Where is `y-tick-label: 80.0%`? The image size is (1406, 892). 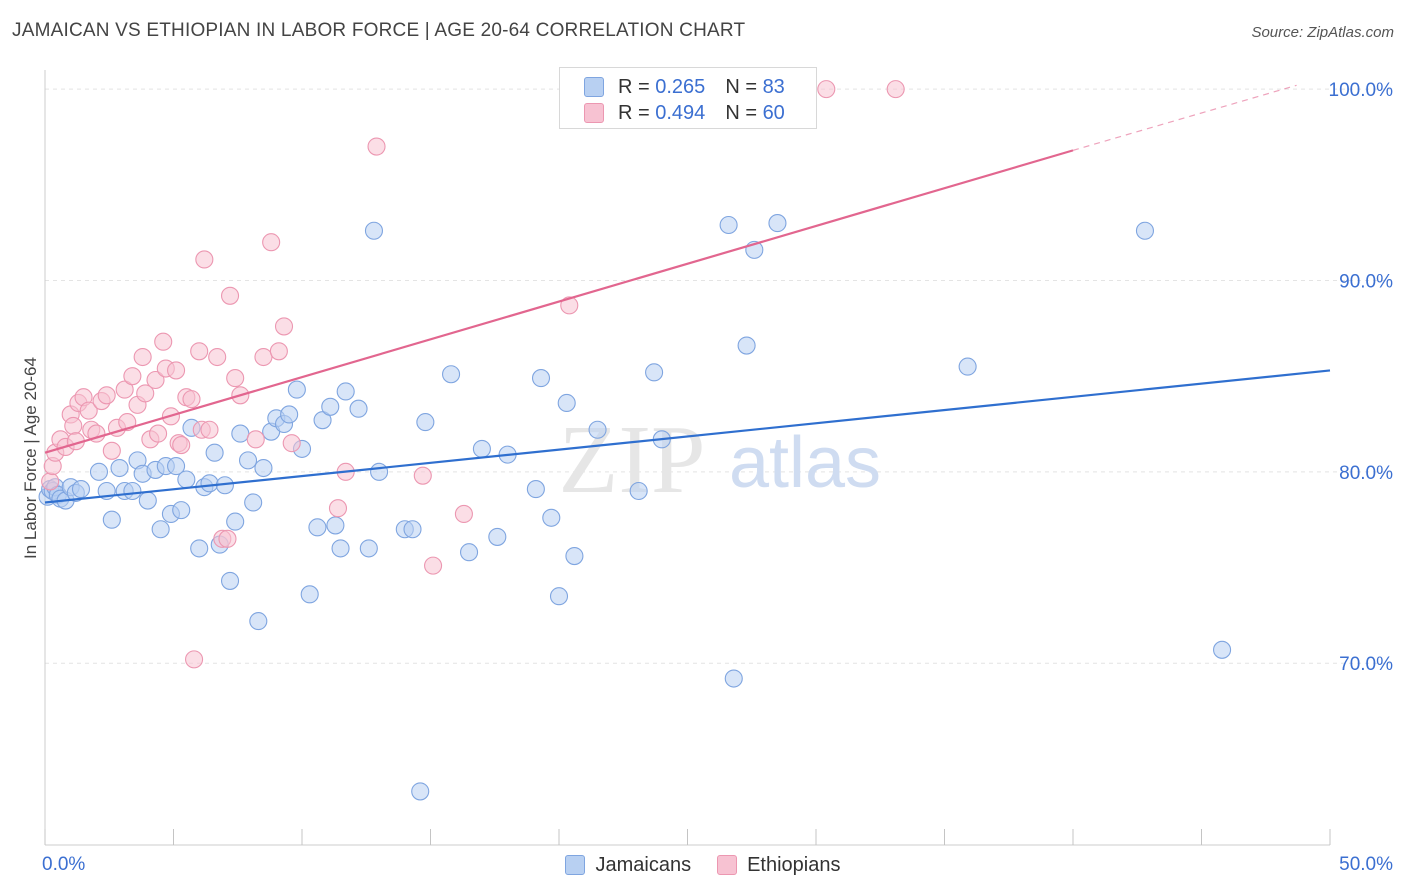
y-tick-label: 80.0% is located at coordinates (1366, 473).